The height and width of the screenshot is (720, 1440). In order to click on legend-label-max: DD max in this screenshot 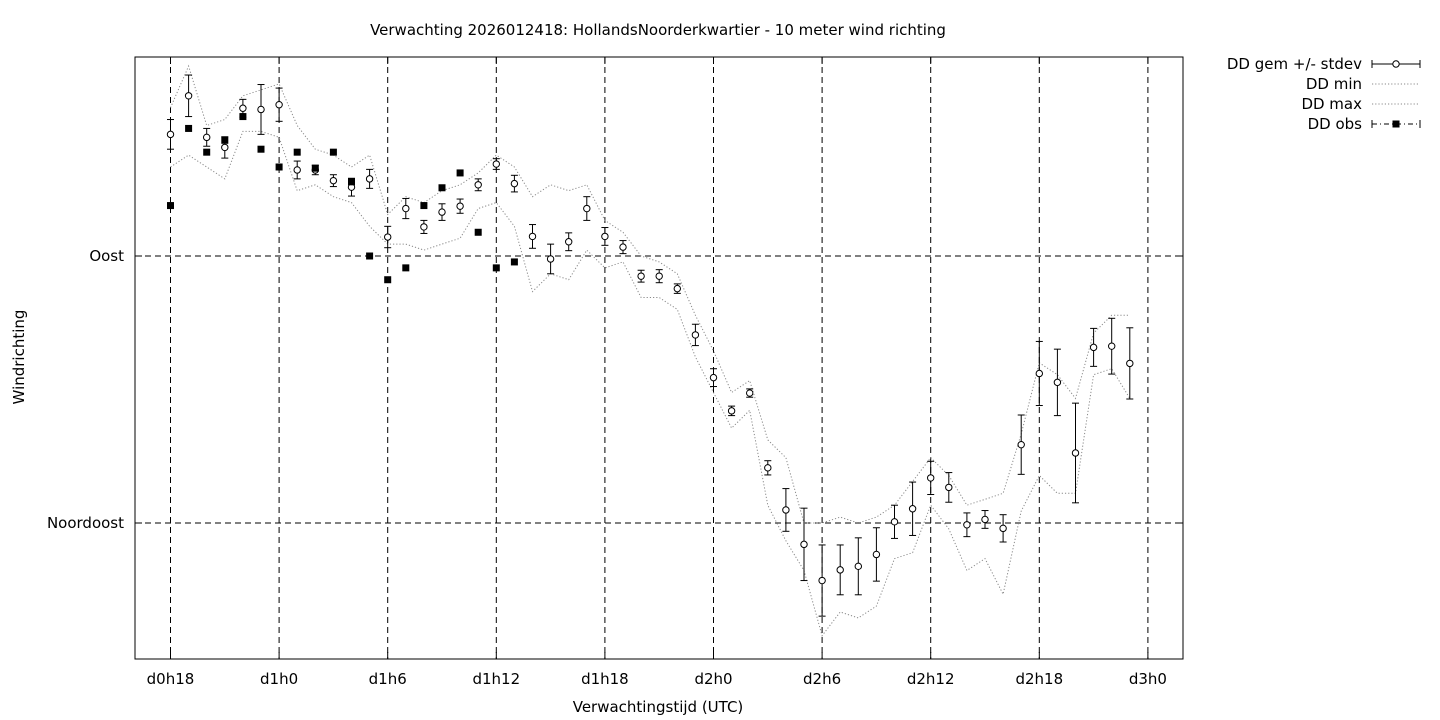, I will do `click(1331, 104)`.